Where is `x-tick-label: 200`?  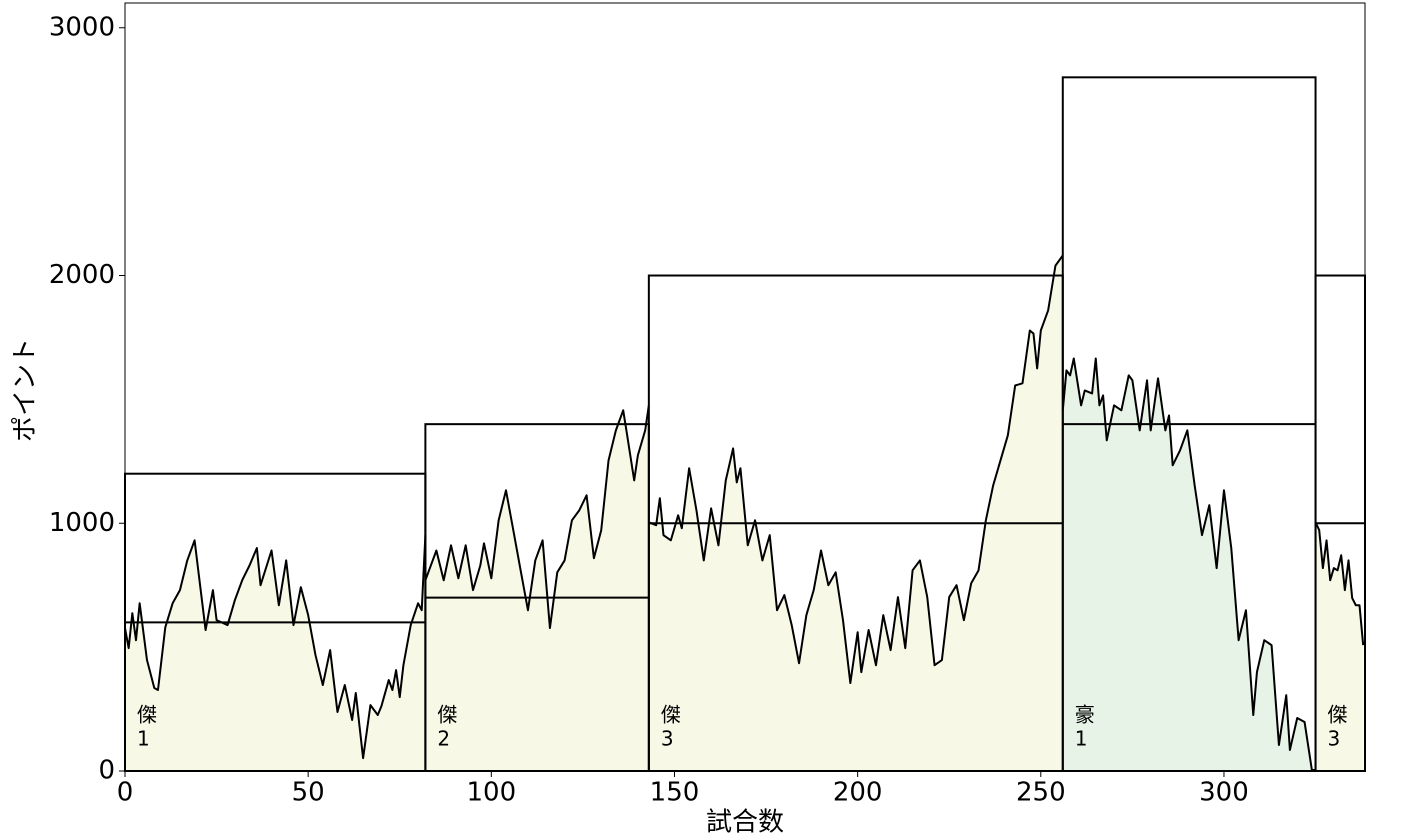 x-tick-label: 200 is located at coordinates (858, 793).